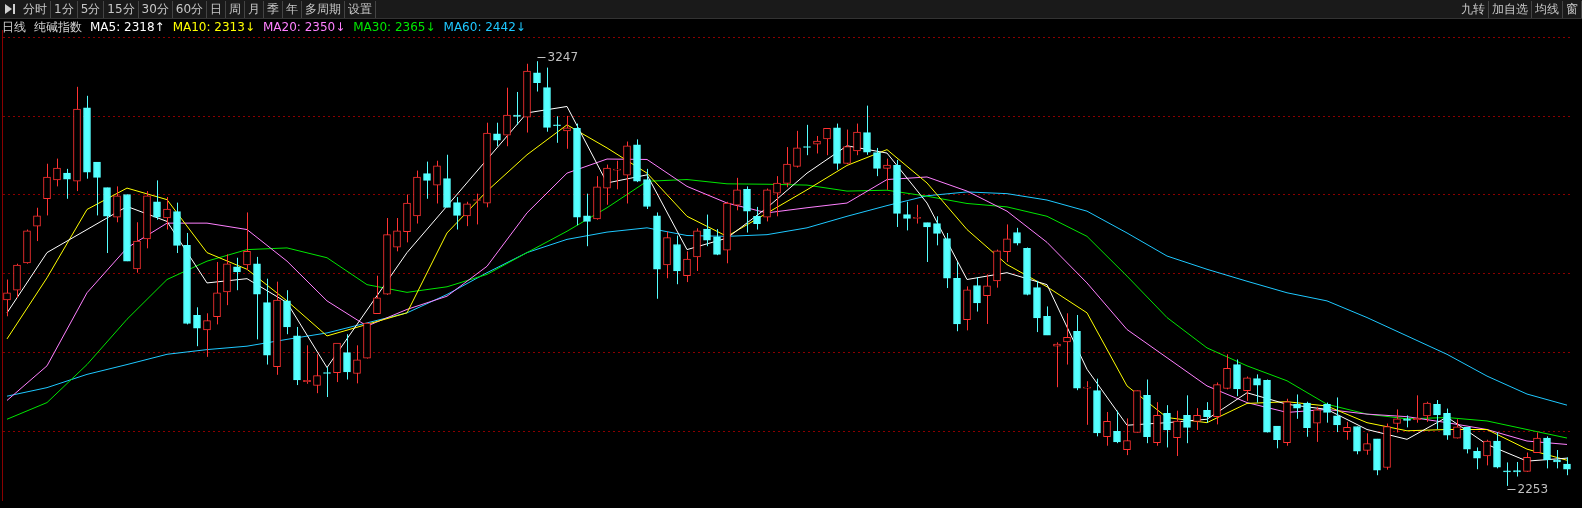 The width and height of the screenshot is (1582, 508). Describe the element at coordinates (127, 27) in the screenshot. I see `text: MA5: 2318↑` at that location.